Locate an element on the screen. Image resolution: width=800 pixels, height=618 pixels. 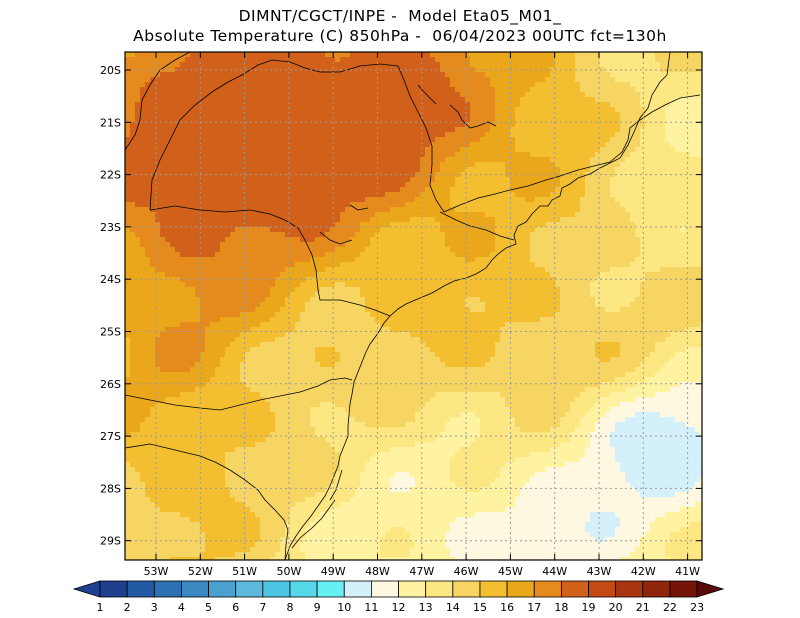
lon-label: 49W is located at coordinates (333, 571).